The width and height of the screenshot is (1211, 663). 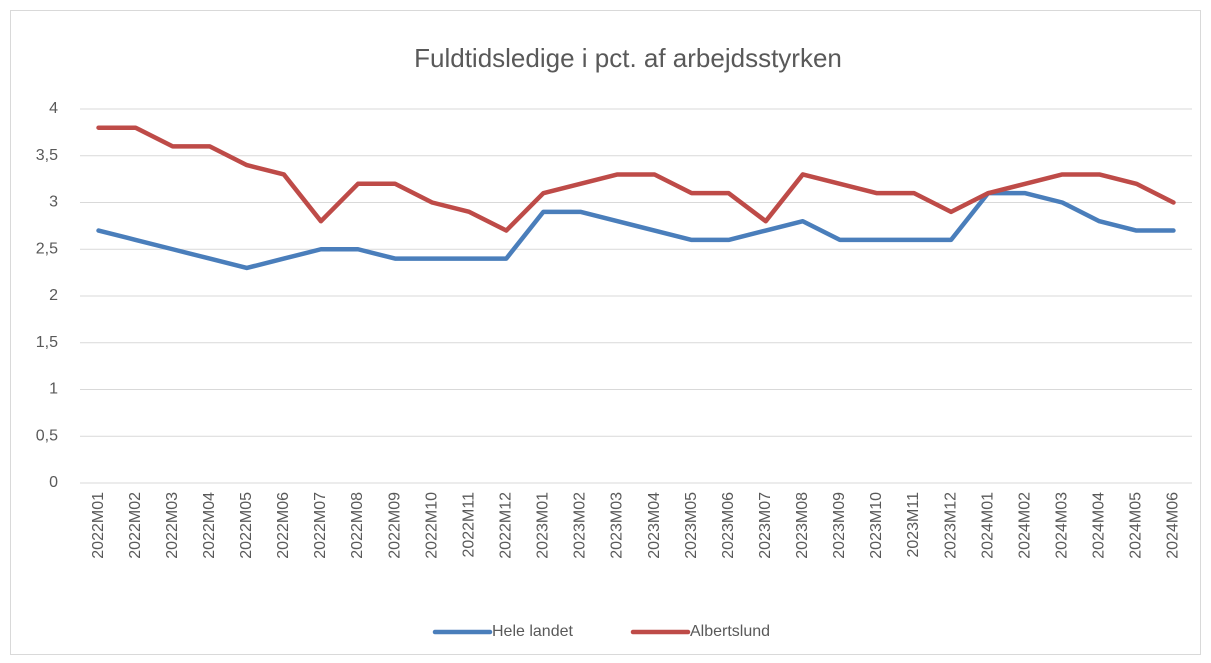 What do you see at coordinates (617, 525) in the screenshot?
I see `x-tick-label: 2023M03` at bounding box center [617, 525].